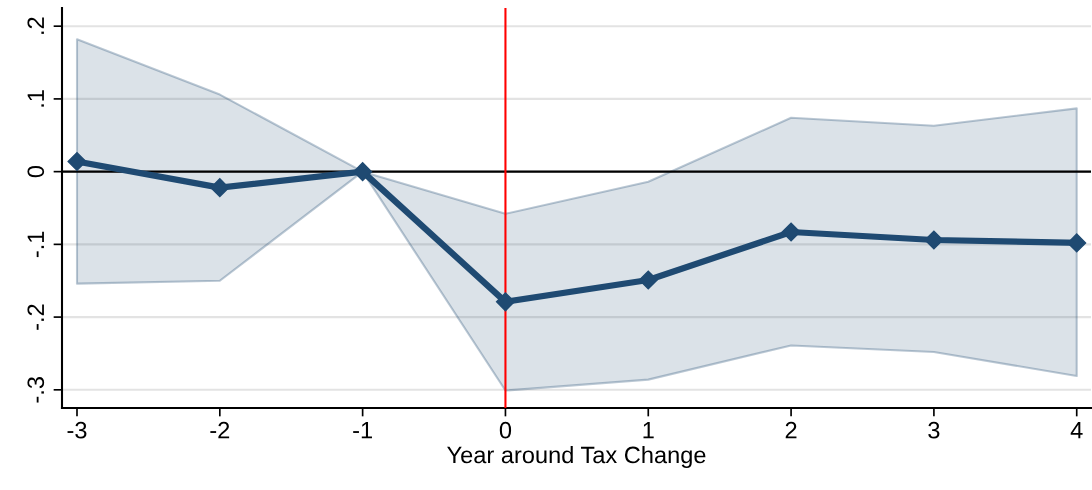 This screenshot has height=490, width=1092. What do you see at coordinates (35, 25) in the screenshot?
I see `y-tick-label: .2` at bounding box center [35, 25].